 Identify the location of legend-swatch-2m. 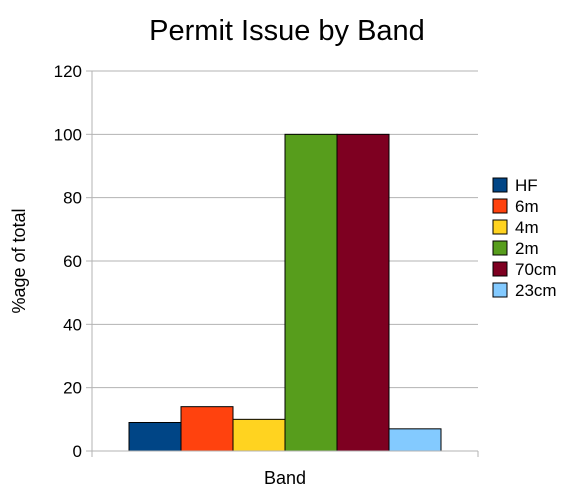
(500, 248).